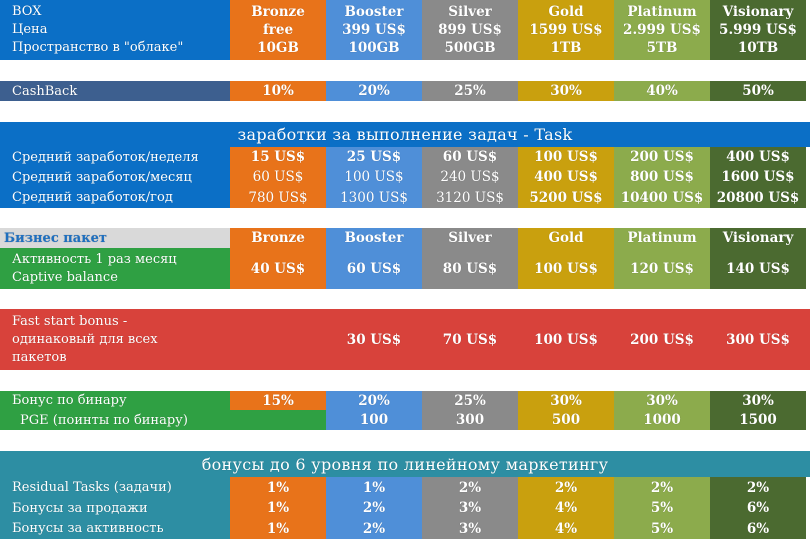 The image size is (810, 539). I want to click on cell: 300 US$, so click(758, 339).